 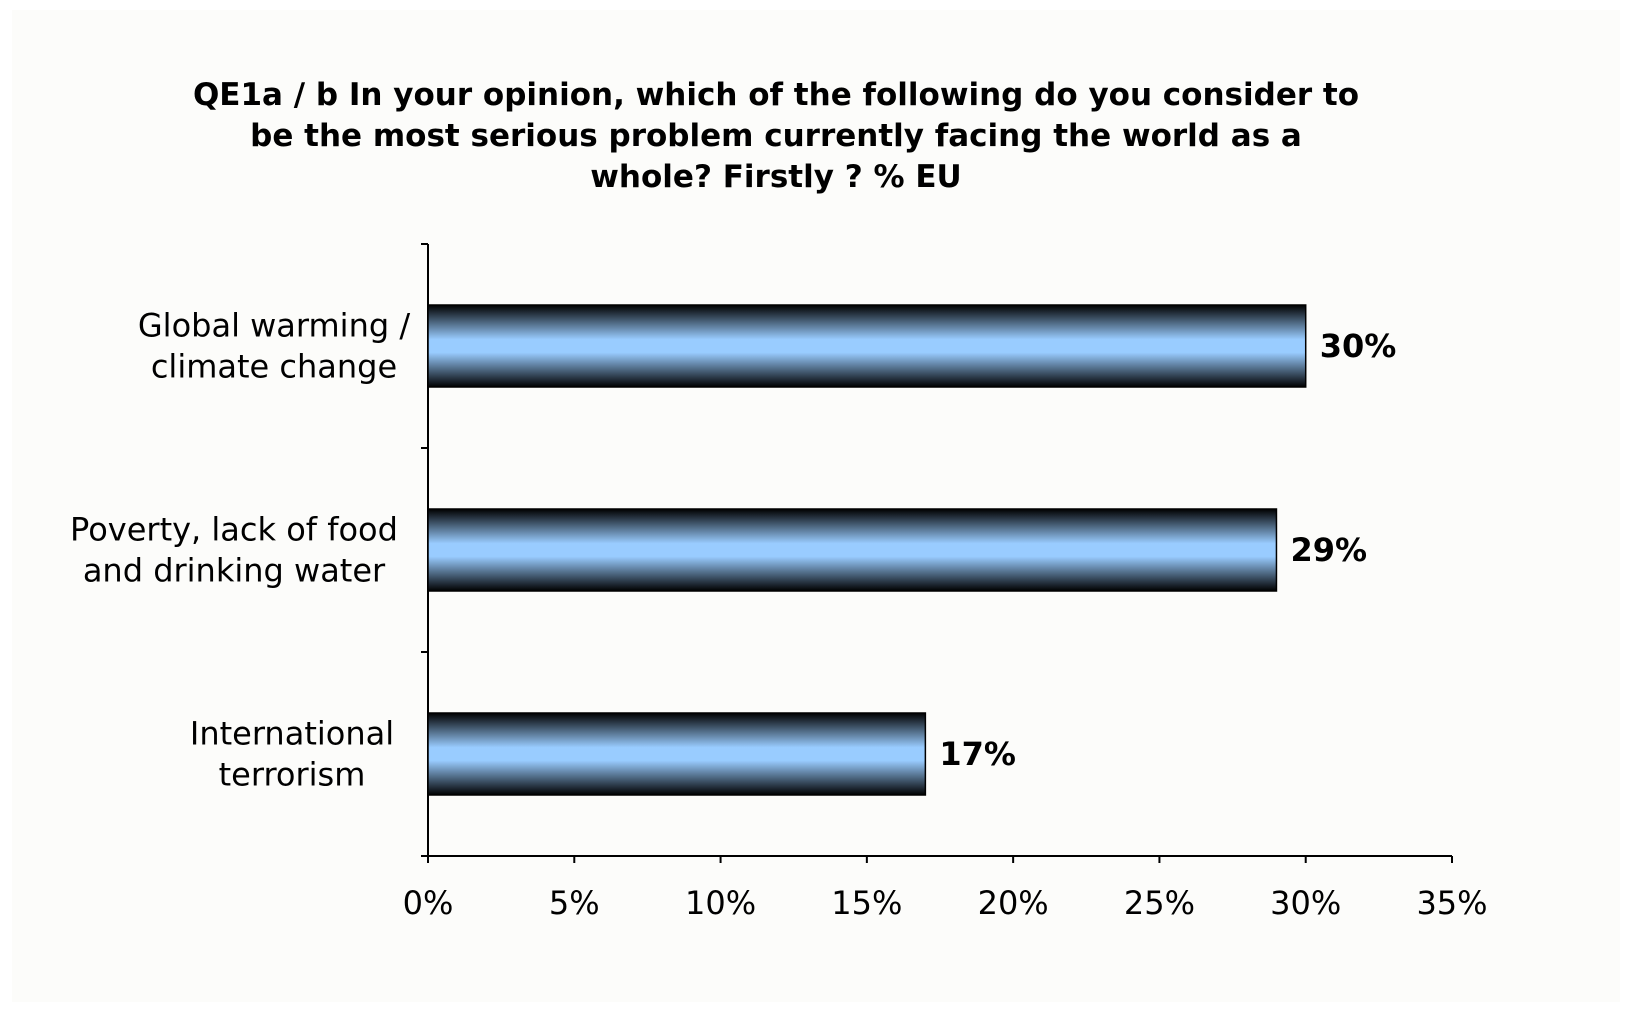 What do you see at coordinates (234, 571) in the screenshot?
I see `category-label: and drinking water` at bounding box center [234, 571].